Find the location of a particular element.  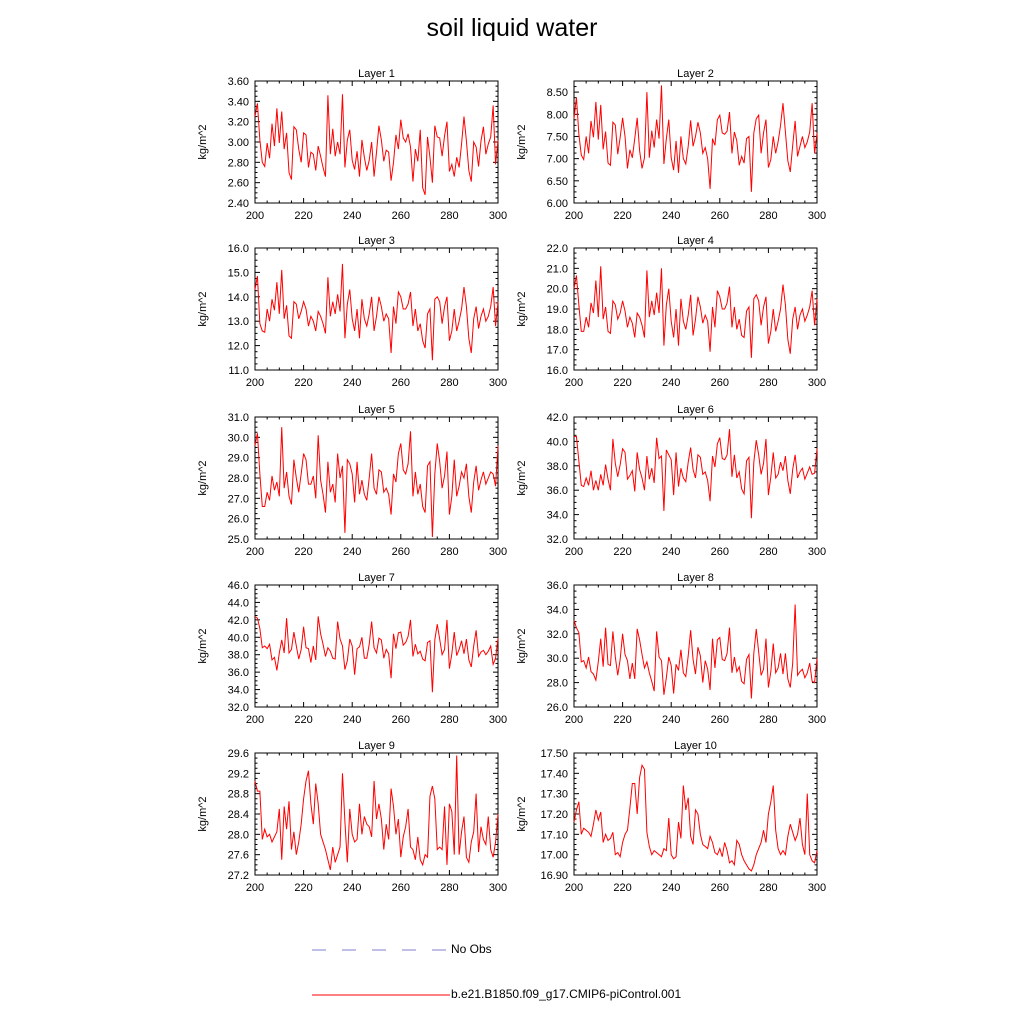

y-tick-label: 44.0 is located at coordinates (238, 603).